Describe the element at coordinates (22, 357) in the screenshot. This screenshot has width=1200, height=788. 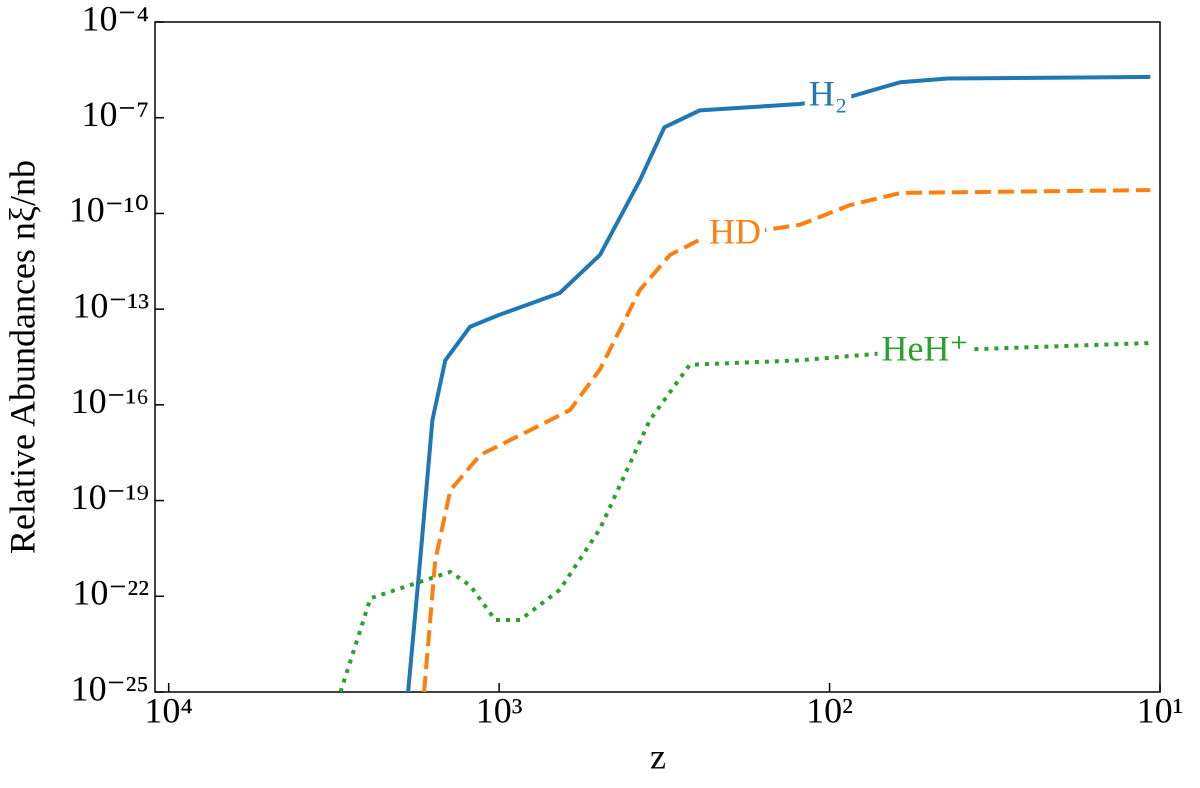
I see `y-axis-label: Relative Abundances nξ/nb` at that location.